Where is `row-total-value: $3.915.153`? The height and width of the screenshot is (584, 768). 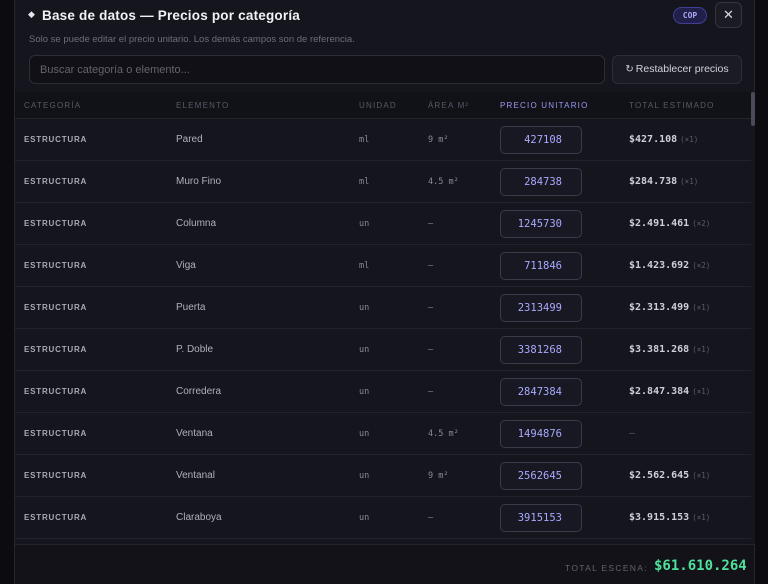 row-total-value: $3.915.153 is located at coordinates (659, 517).